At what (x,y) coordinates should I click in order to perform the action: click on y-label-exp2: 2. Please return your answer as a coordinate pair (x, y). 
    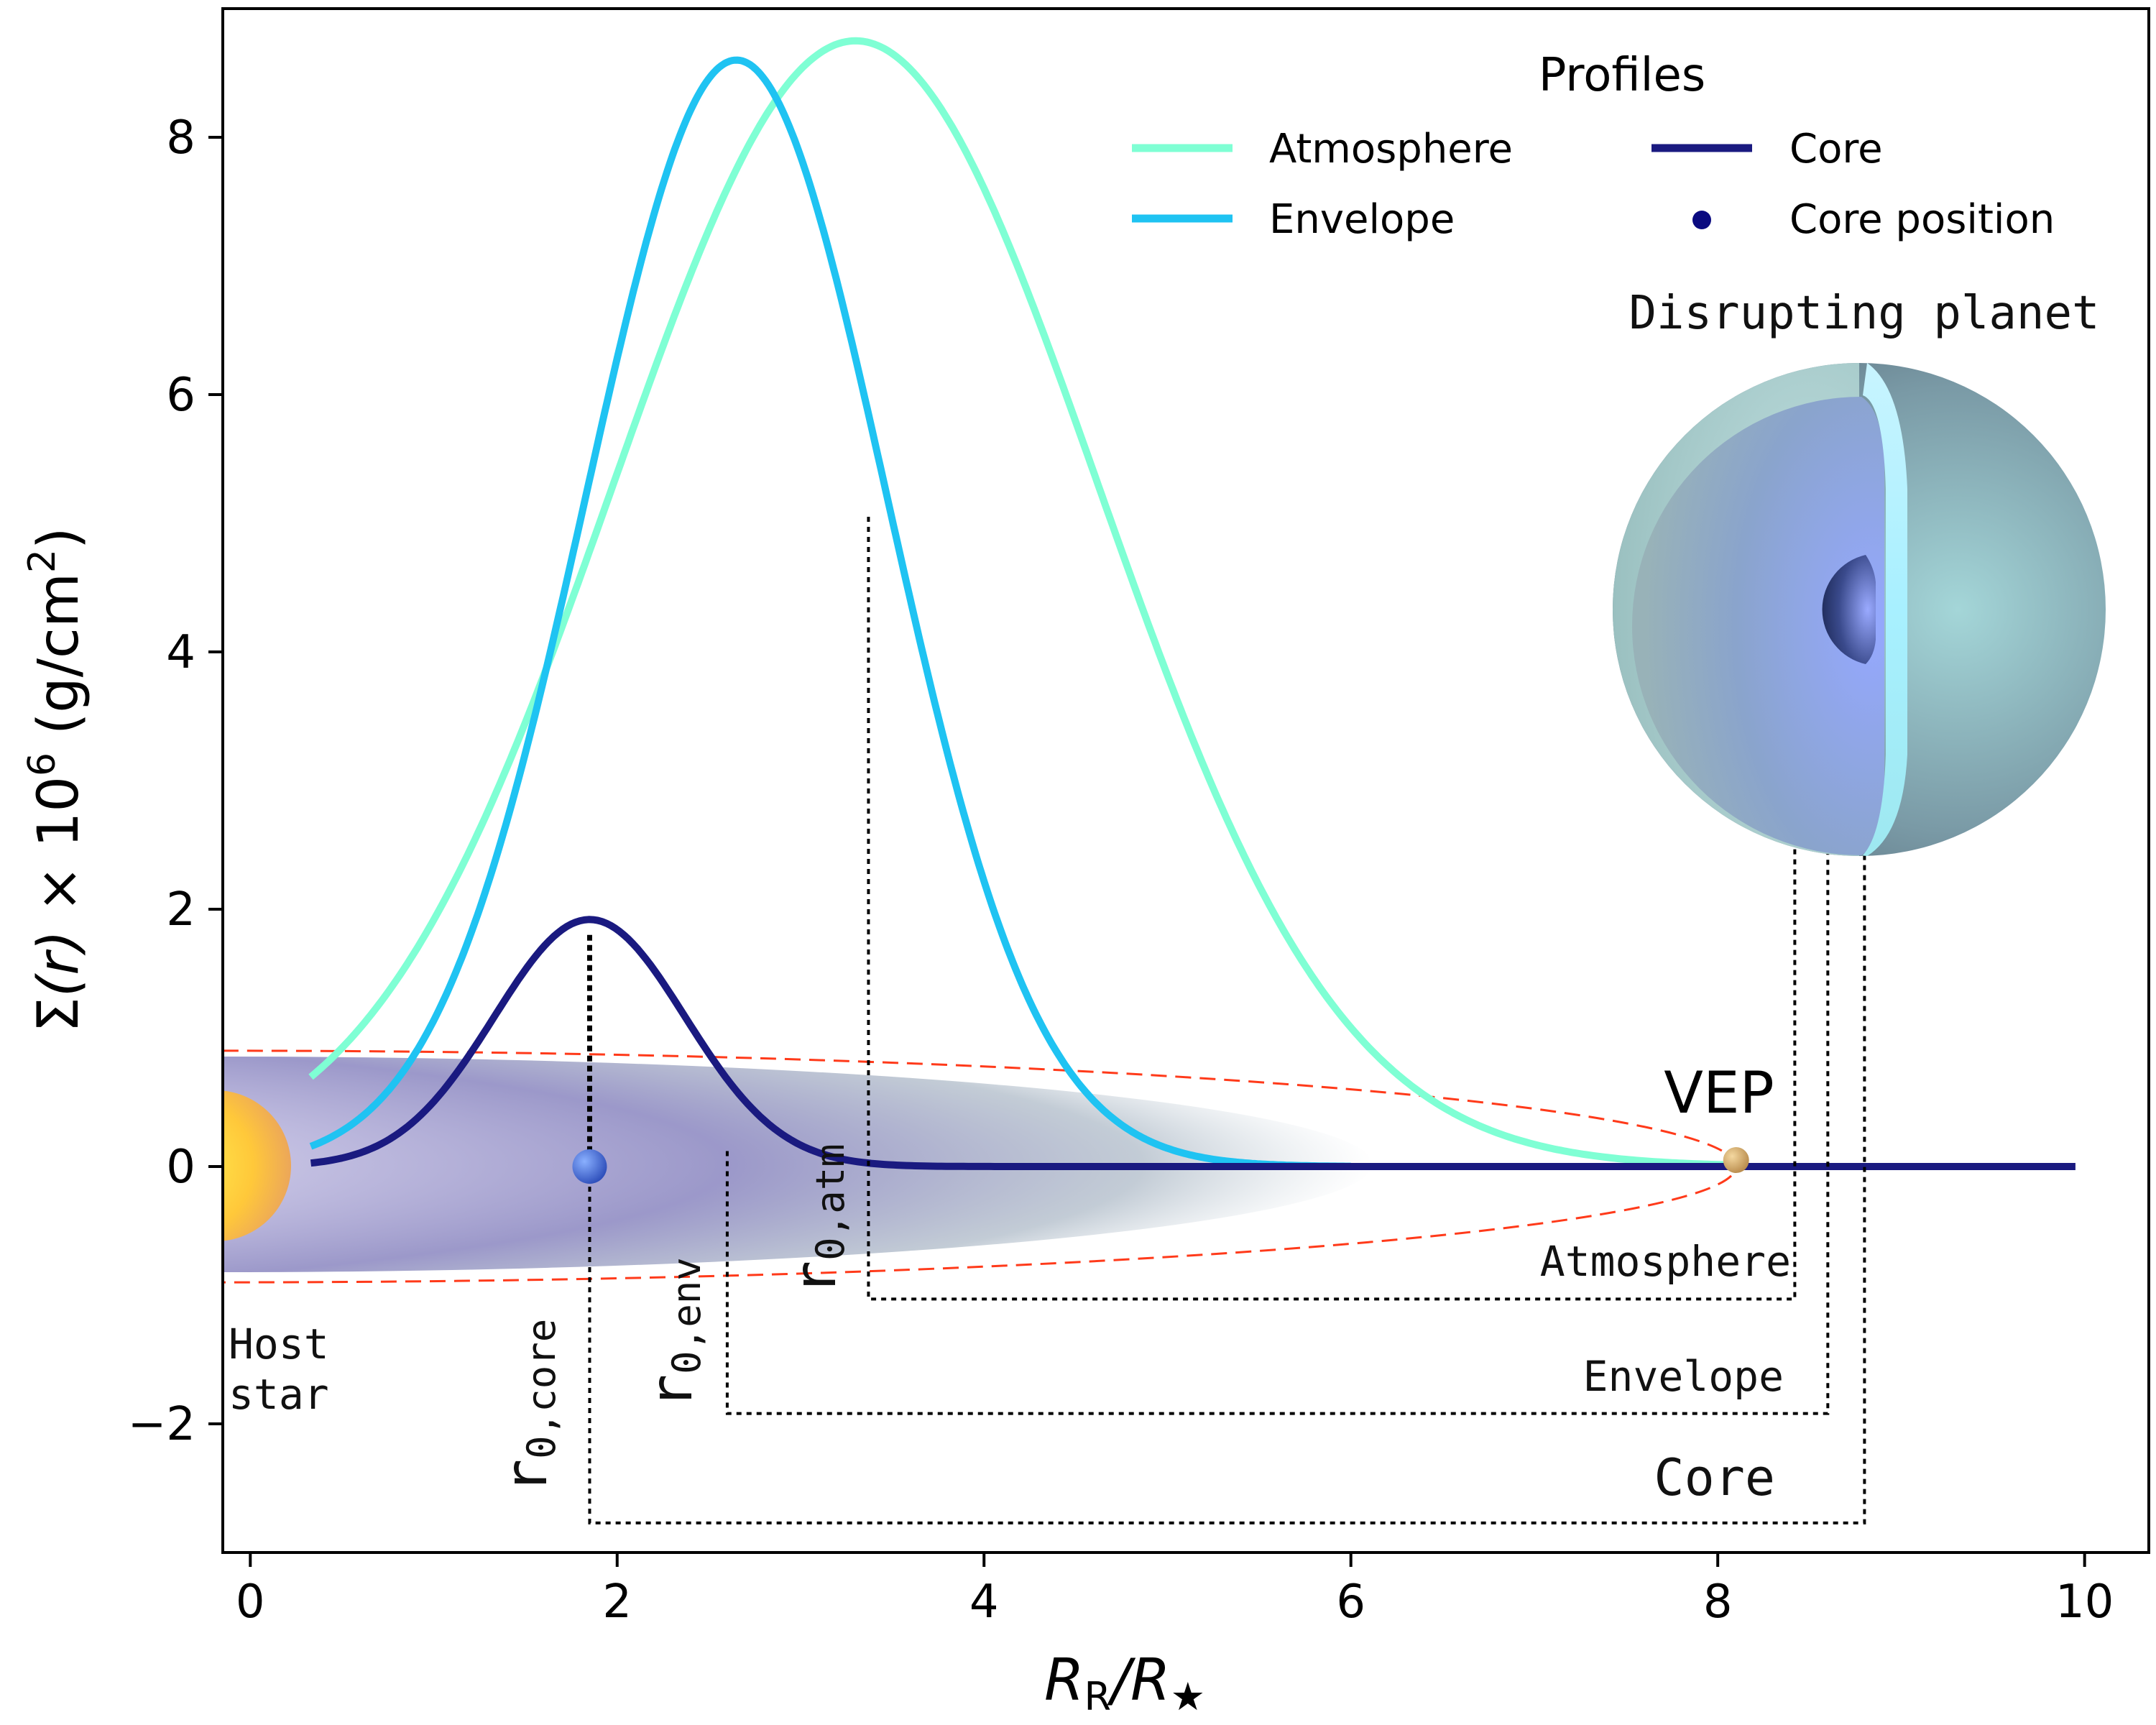
    Looking at the image, I should click on (42, 561).